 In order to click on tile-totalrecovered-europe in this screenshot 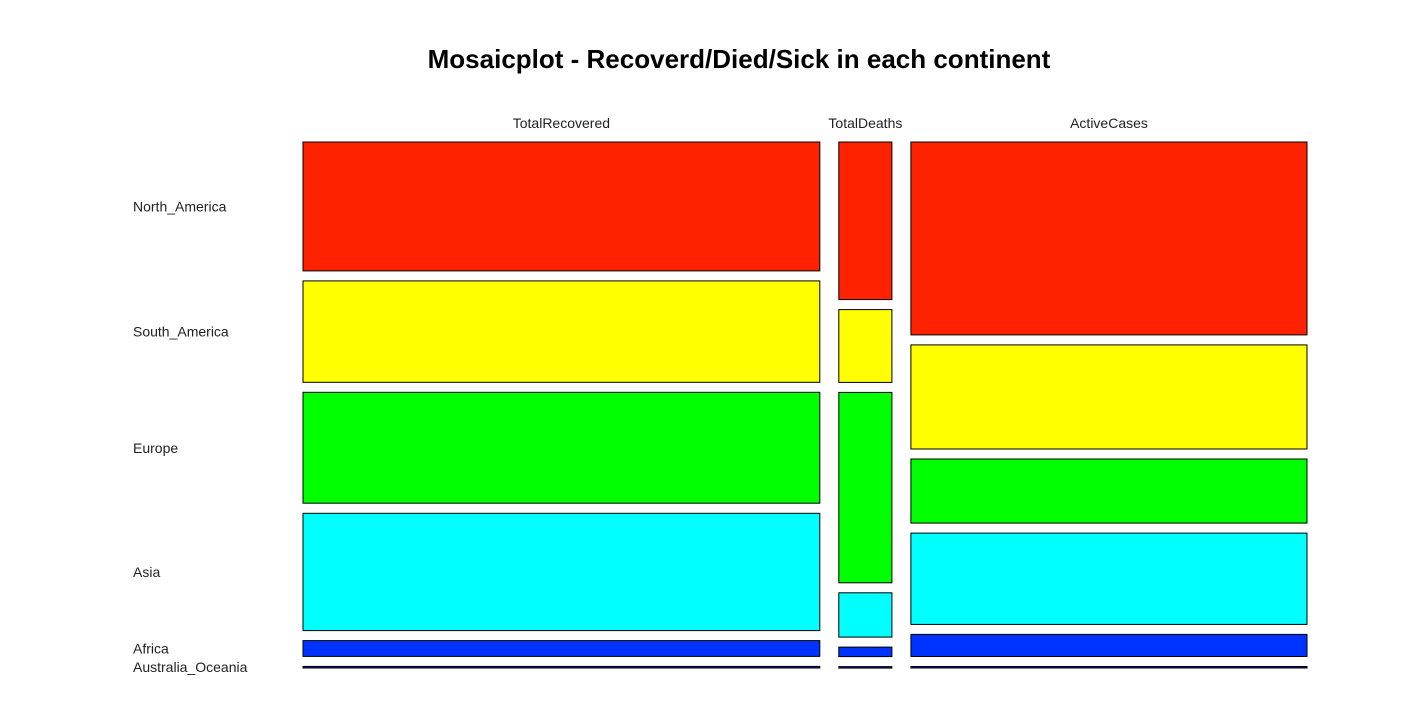, I will do `click(561, 447)`.